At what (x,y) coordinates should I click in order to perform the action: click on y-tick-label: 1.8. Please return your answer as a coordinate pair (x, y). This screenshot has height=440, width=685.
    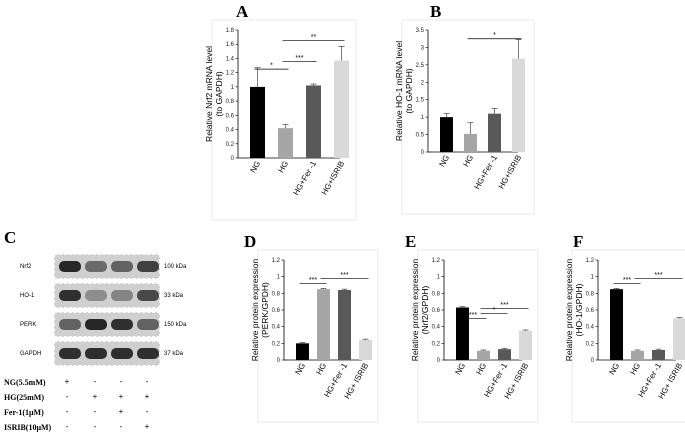
    Looking at the image, I should click on (230, 31).